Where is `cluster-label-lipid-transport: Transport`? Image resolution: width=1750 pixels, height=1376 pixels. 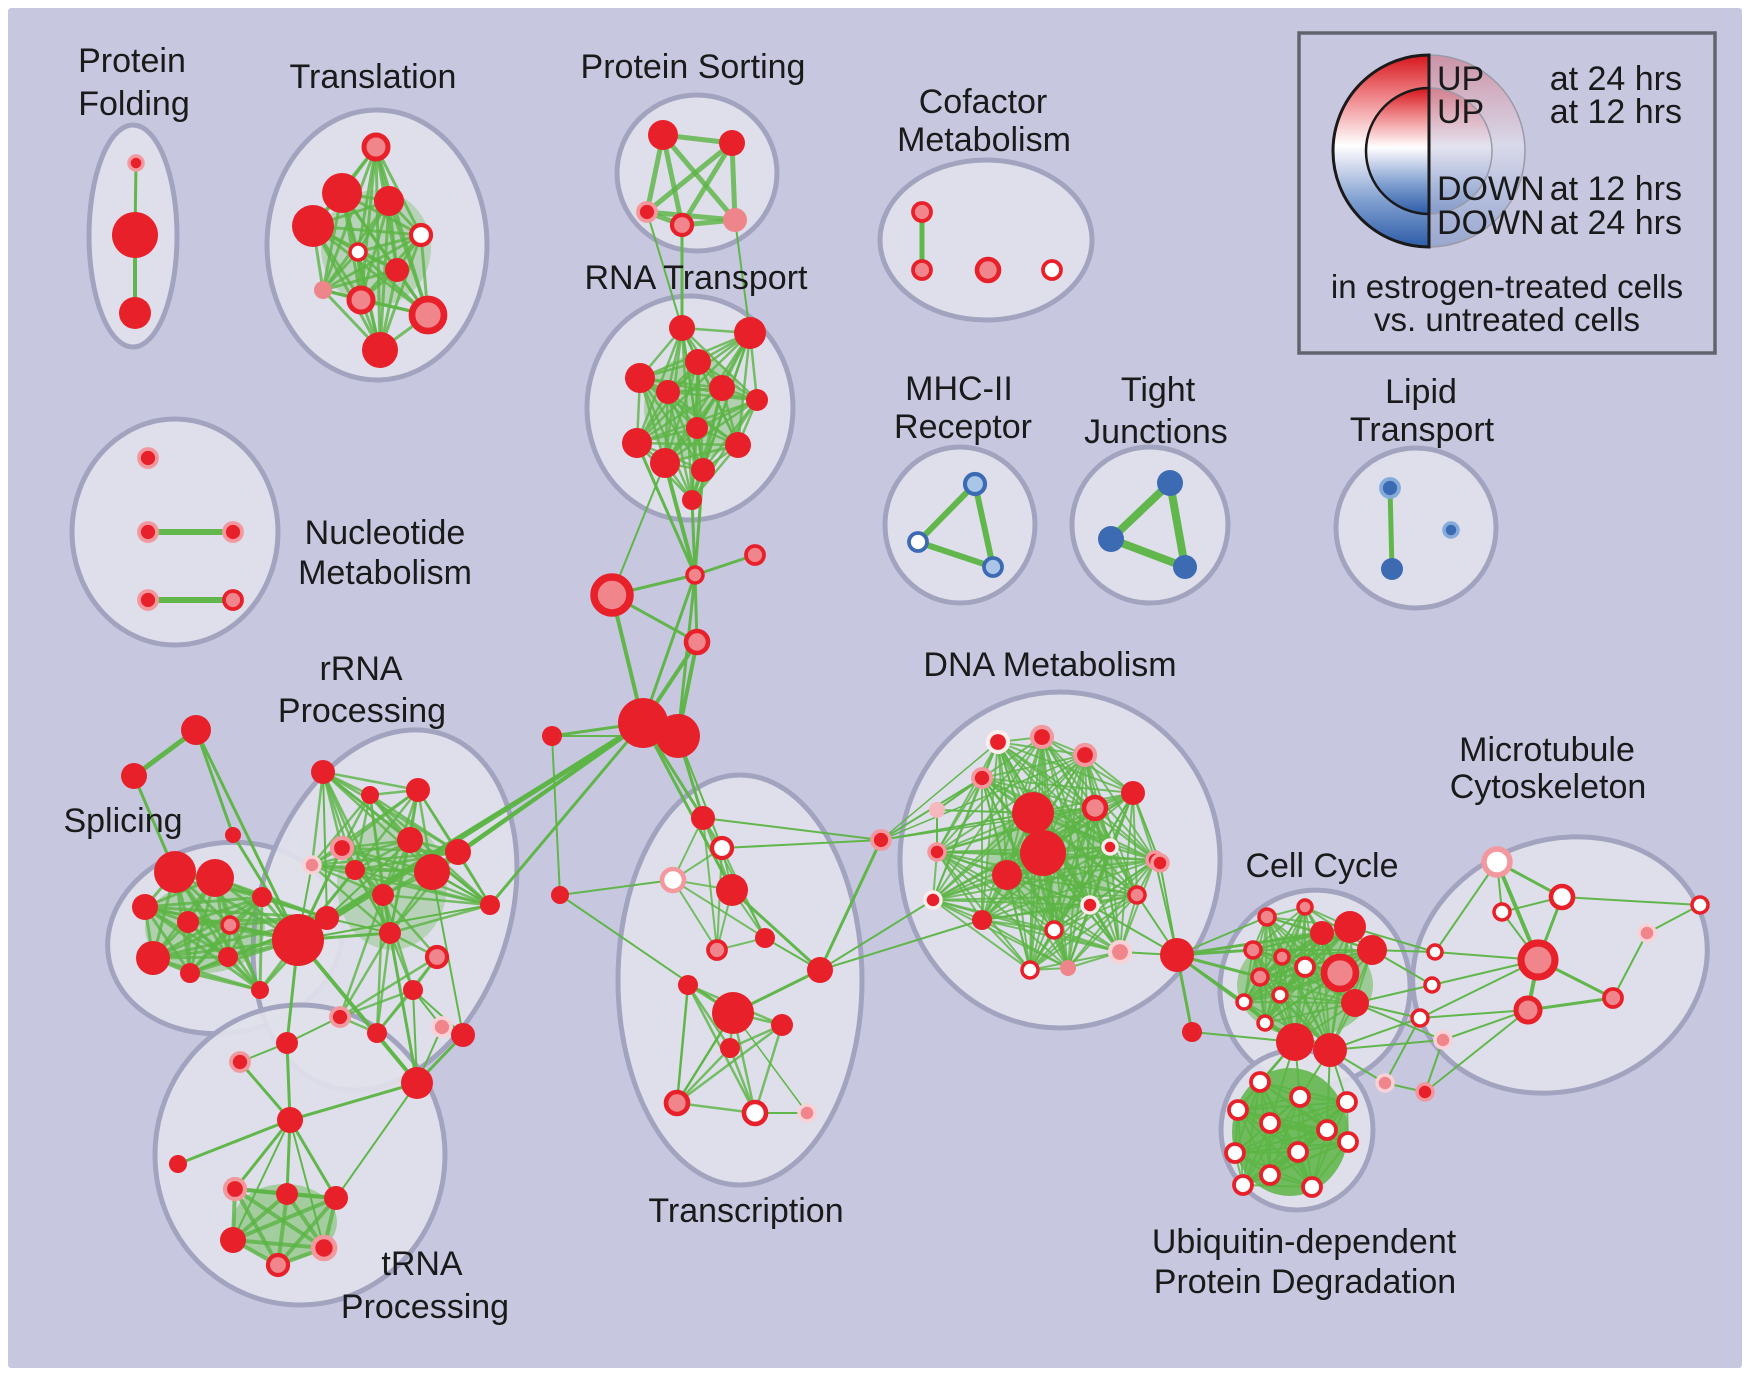
cluster-label-lipid-transport: Transport is located at coordinates (1422, 430).